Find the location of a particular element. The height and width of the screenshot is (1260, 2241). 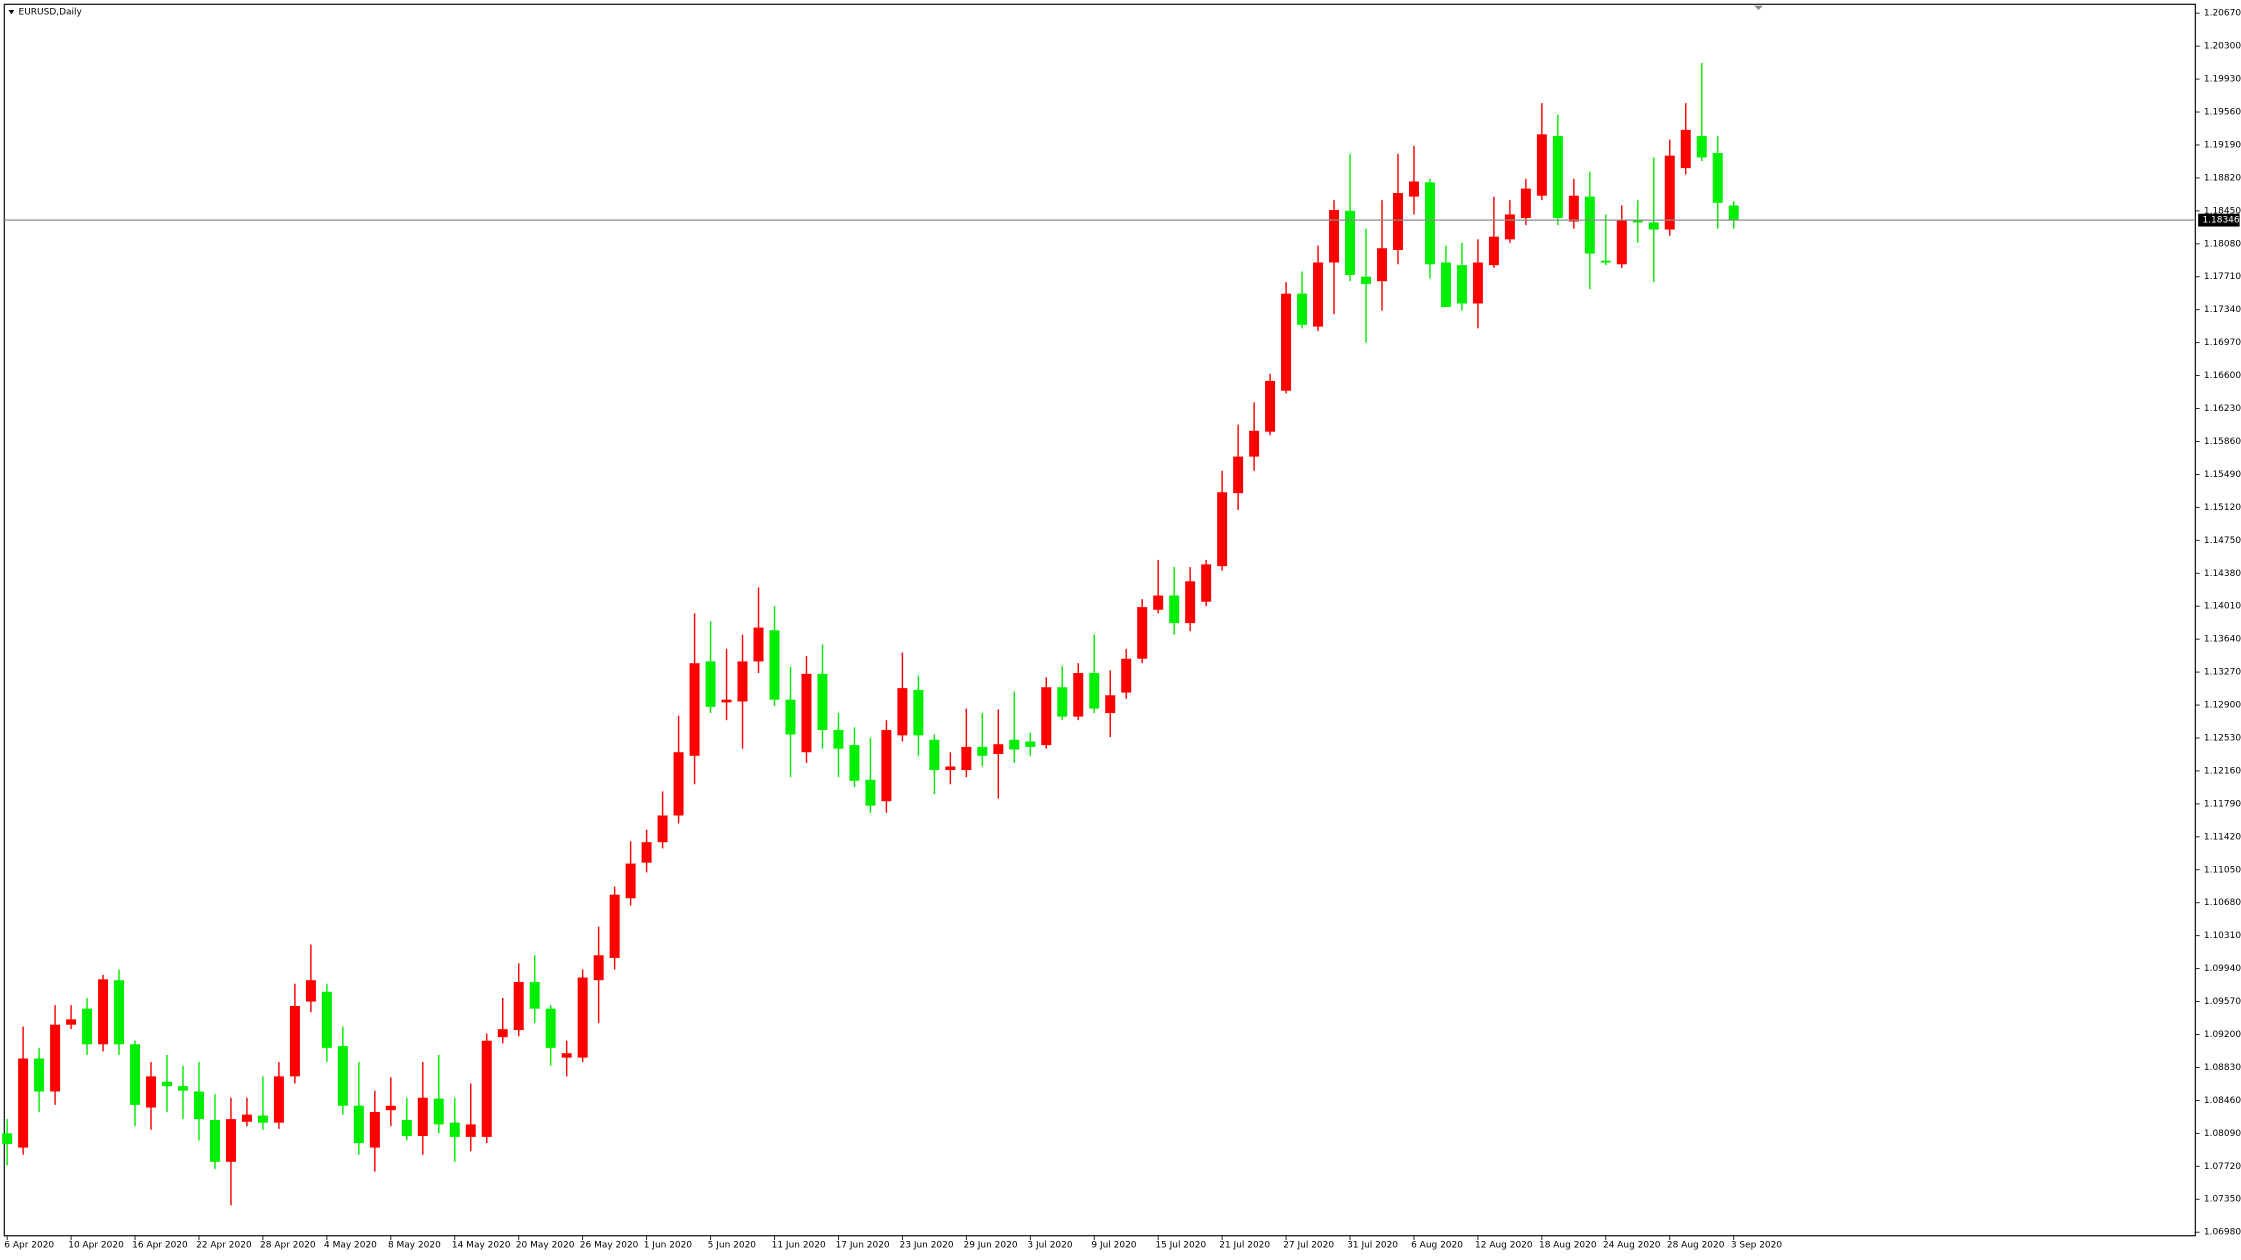

x-tick-label: 20 May 2020 is located at coordinates (545, 1246).